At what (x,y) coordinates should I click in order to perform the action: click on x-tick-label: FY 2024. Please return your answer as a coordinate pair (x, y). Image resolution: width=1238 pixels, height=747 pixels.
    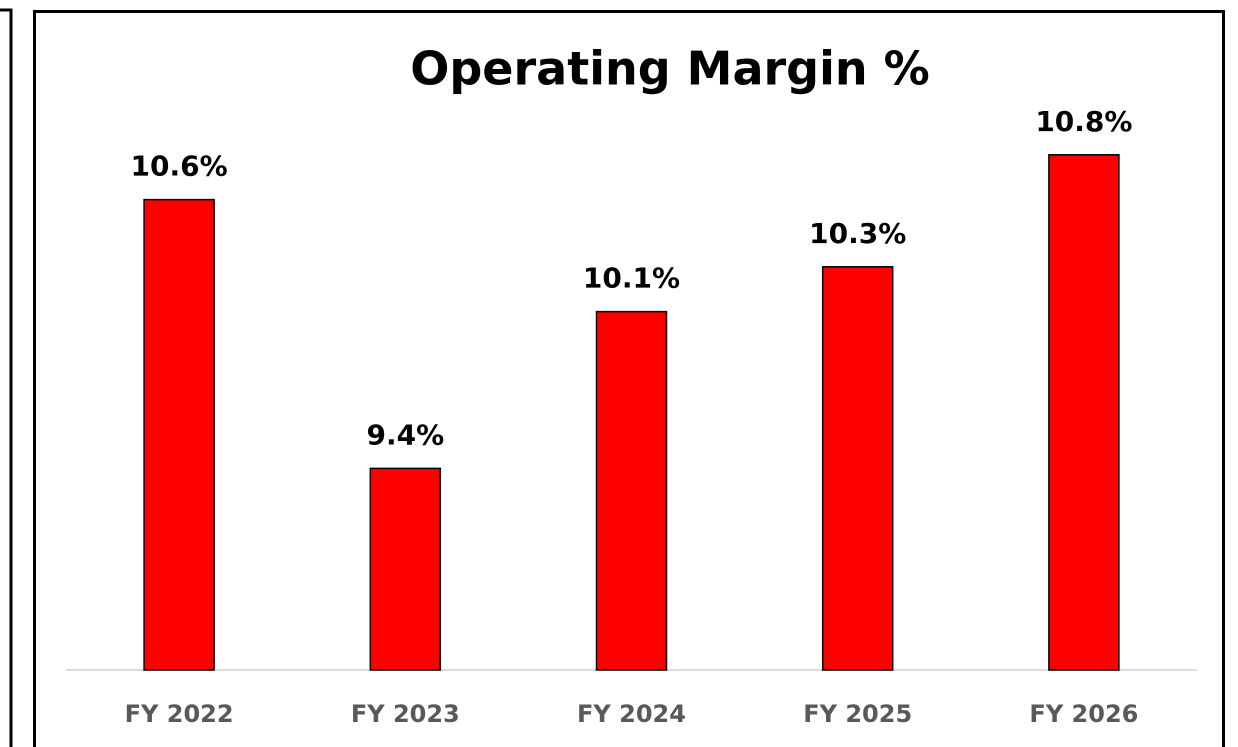
    Looking at the image, I should click on (631, 714).